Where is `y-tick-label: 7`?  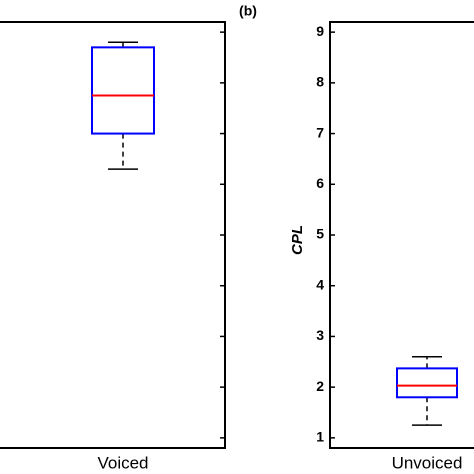 y-tick-label: 7 is located at coordinates (320, 132).